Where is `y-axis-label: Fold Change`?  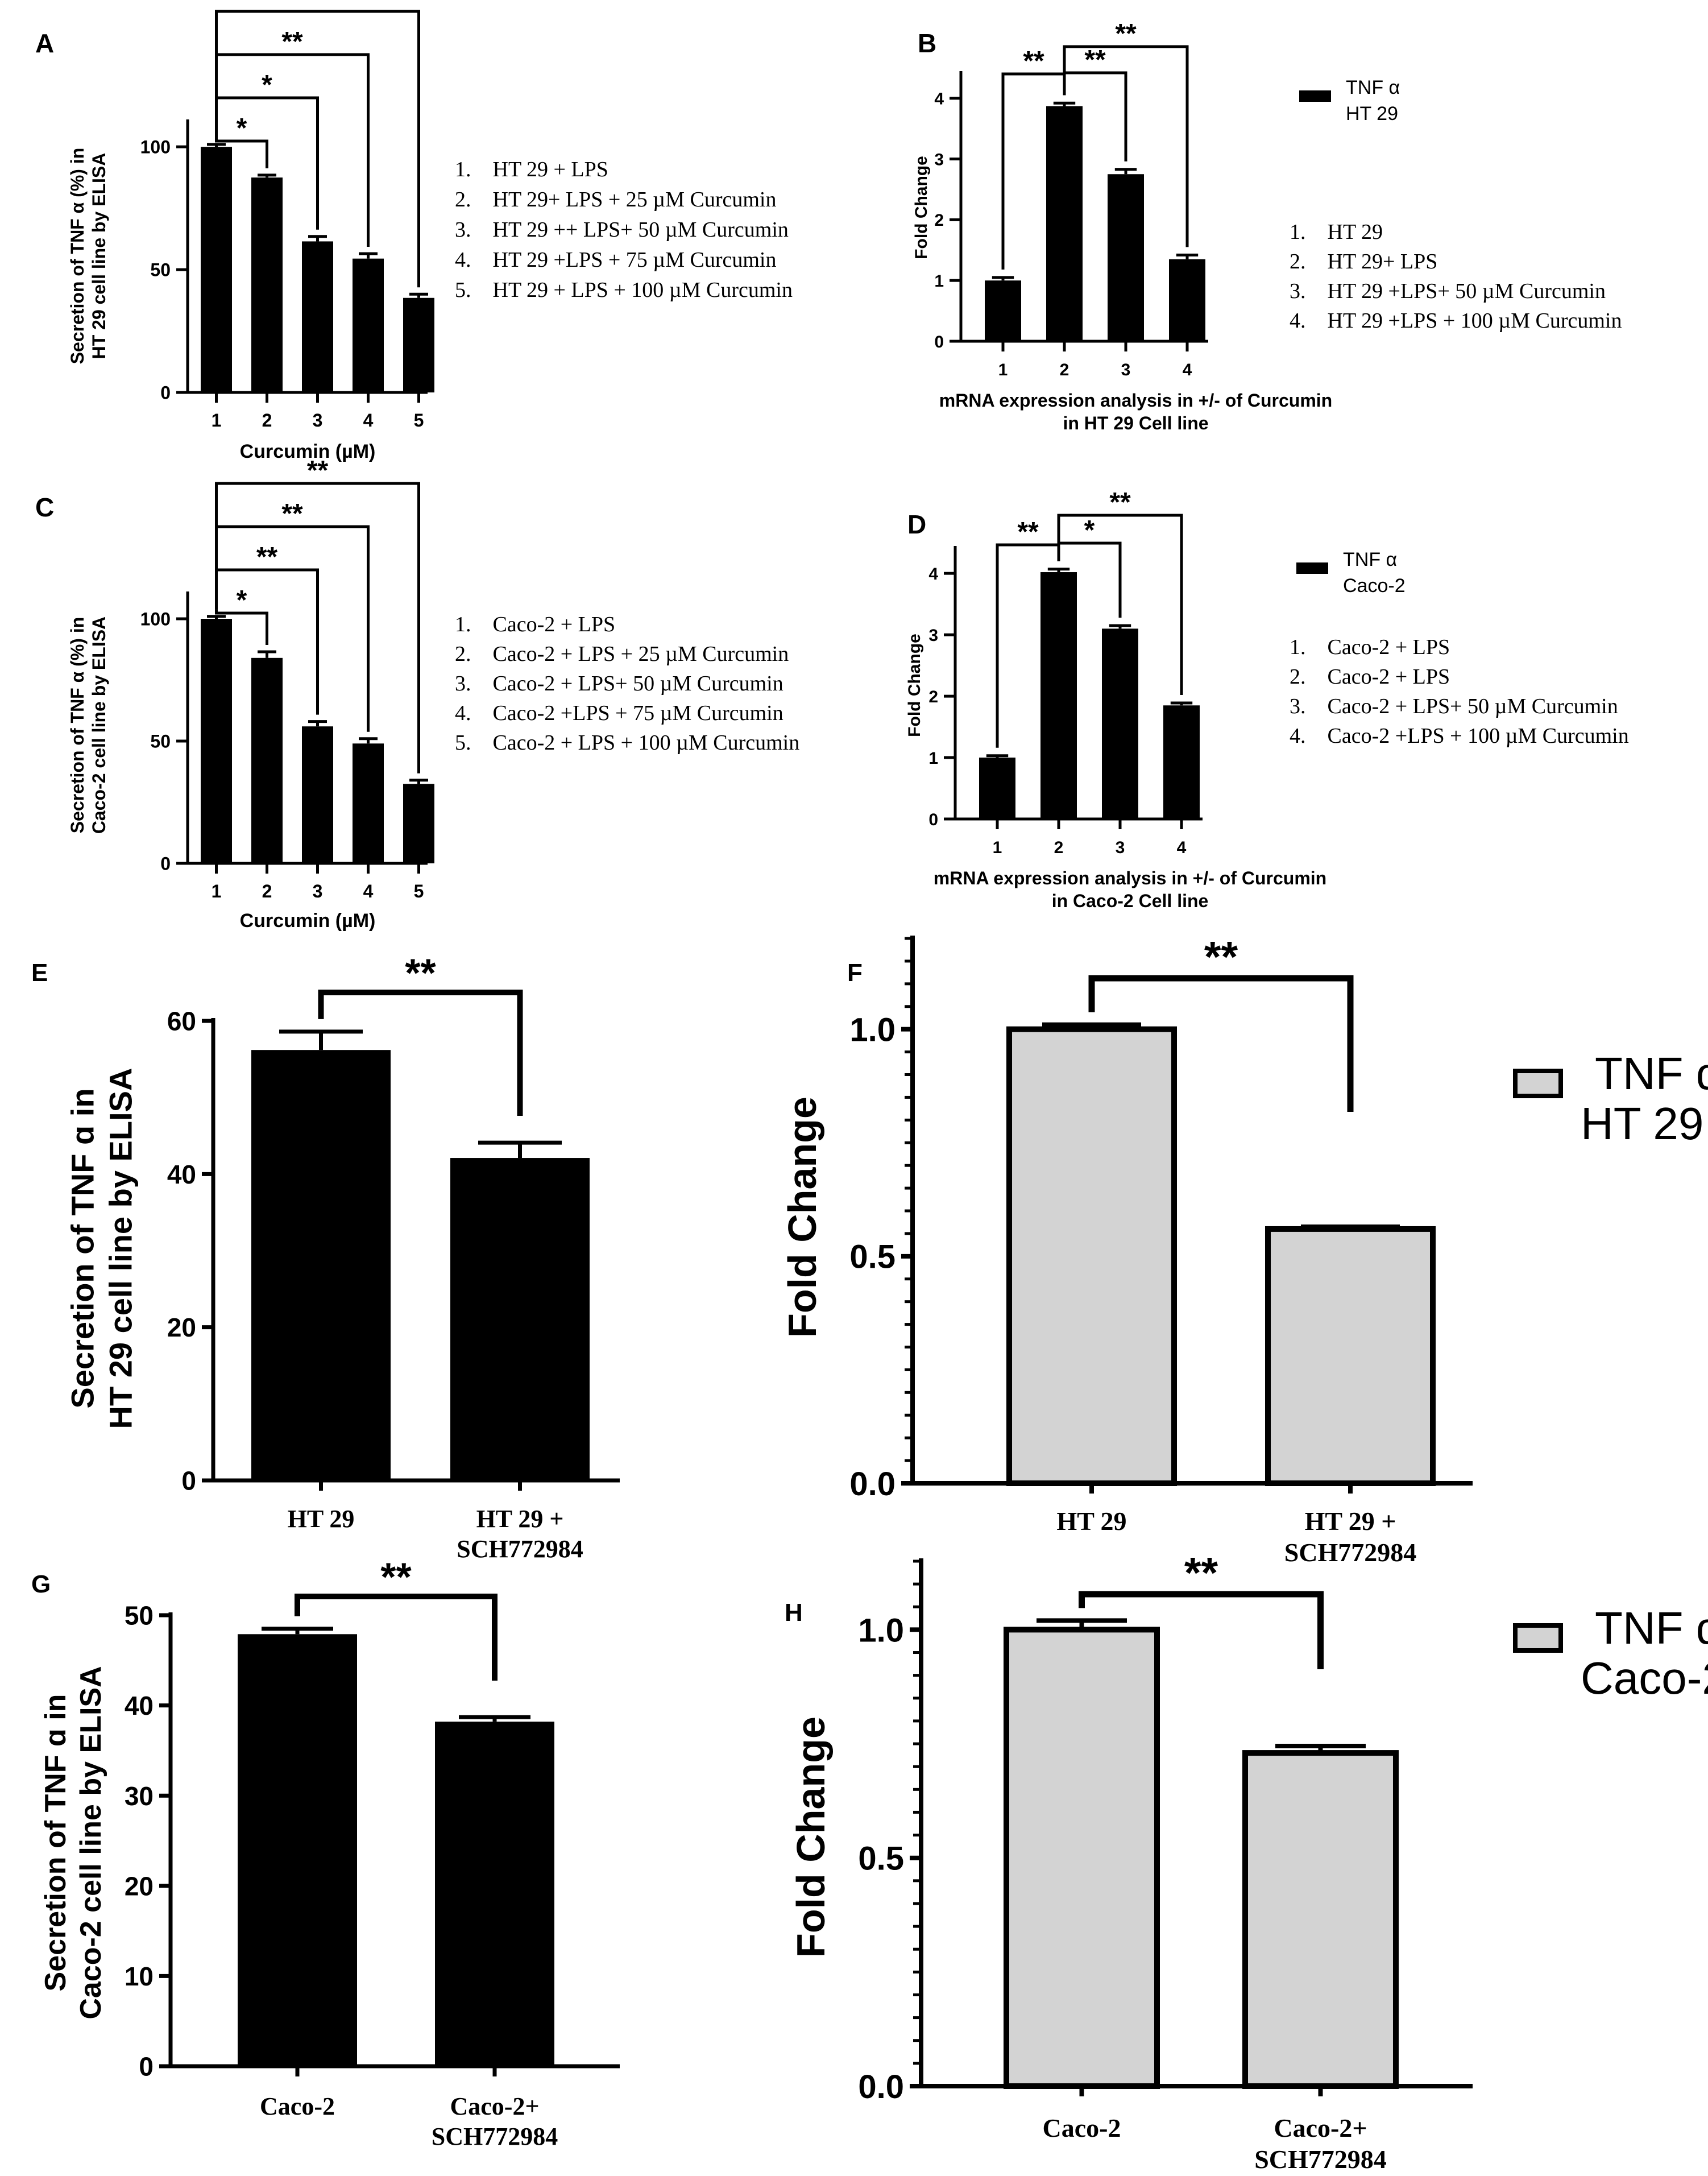
y-axis-label: Fold Change is located at coordinates (802, 1218).